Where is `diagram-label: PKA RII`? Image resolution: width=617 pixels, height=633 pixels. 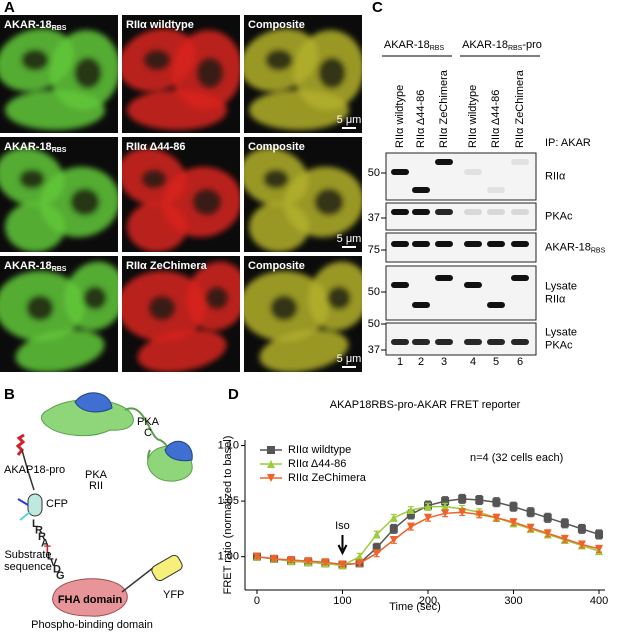 diagram-label: PKA RII is located at coordinates (96, 480).